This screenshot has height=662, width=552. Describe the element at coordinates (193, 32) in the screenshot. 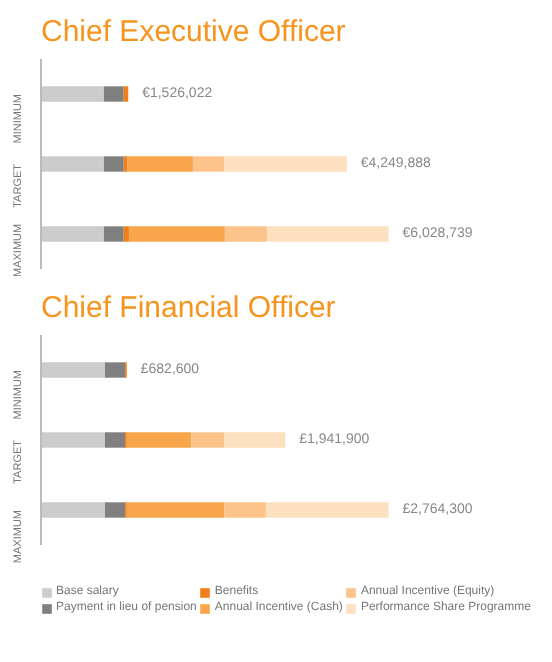

I see `chart-title: Chief Executive Officer` at that location.